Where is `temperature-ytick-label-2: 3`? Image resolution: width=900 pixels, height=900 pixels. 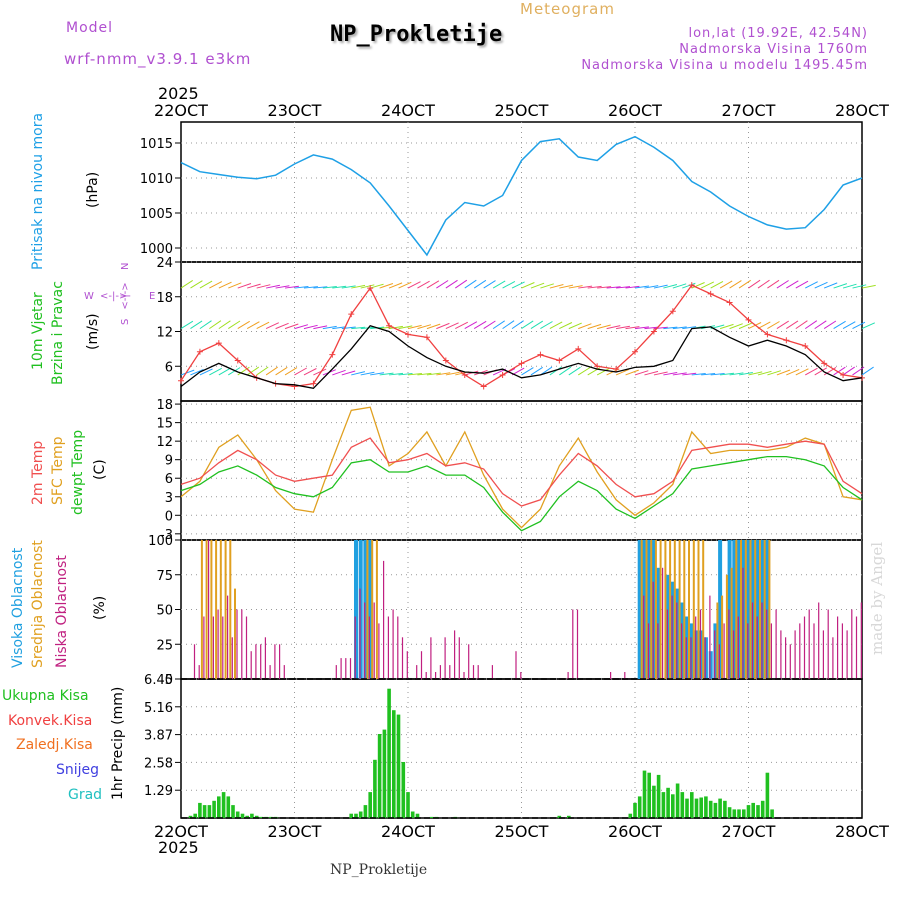
temperature-ytick-label-2: 3 is located at coordinates (169, 498).